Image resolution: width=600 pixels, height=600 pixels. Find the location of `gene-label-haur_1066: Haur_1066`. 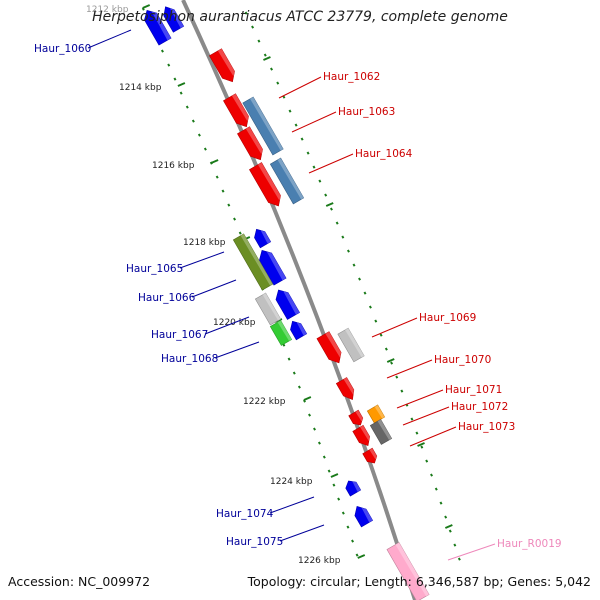

gene-label-haur_1066: Haur_1066 is located at coordinates (167, 298).